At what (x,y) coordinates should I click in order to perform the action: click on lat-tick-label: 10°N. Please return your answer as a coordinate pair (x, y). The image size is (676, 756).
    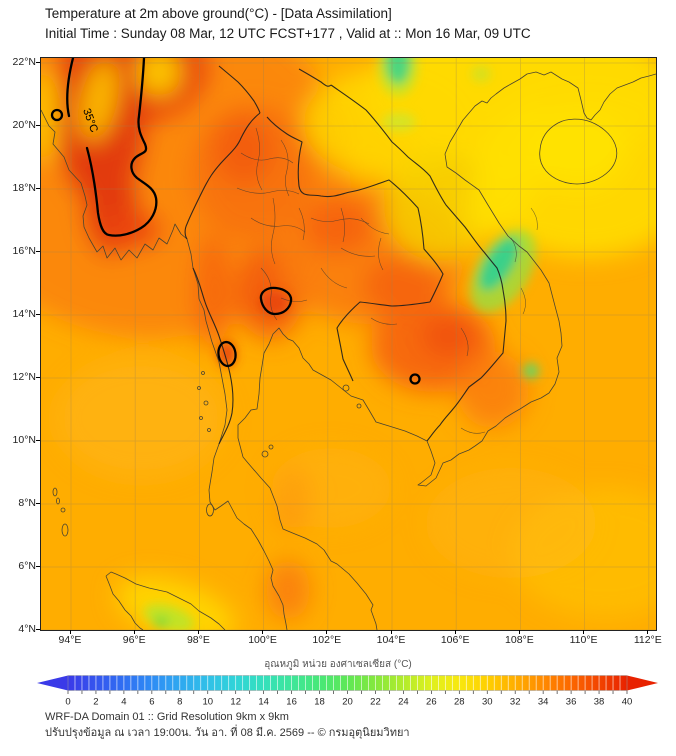
    Looking at the image, I should click on (24, 439).